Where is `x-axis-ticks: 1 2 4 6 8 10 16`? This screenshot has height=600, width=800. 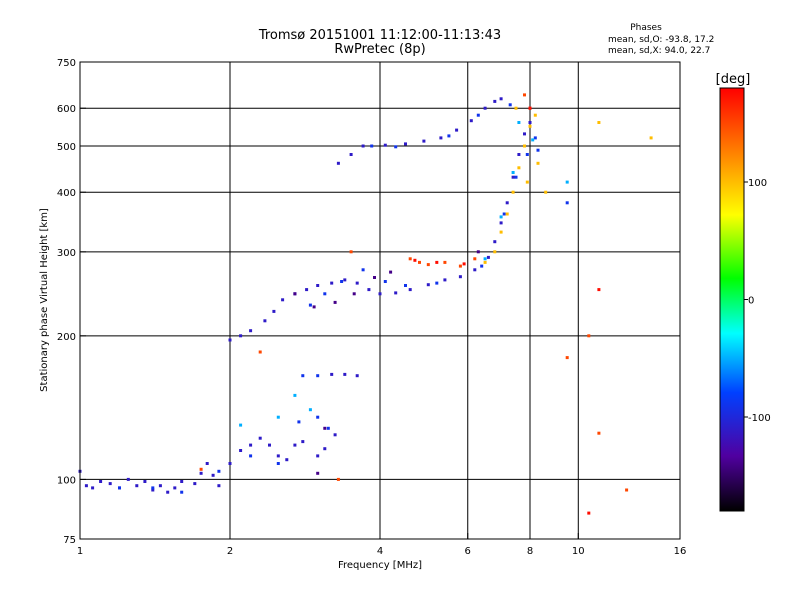 x-axis-ticks: 1 2 4 6 8 10 16 is located at coordinates (382, 545).